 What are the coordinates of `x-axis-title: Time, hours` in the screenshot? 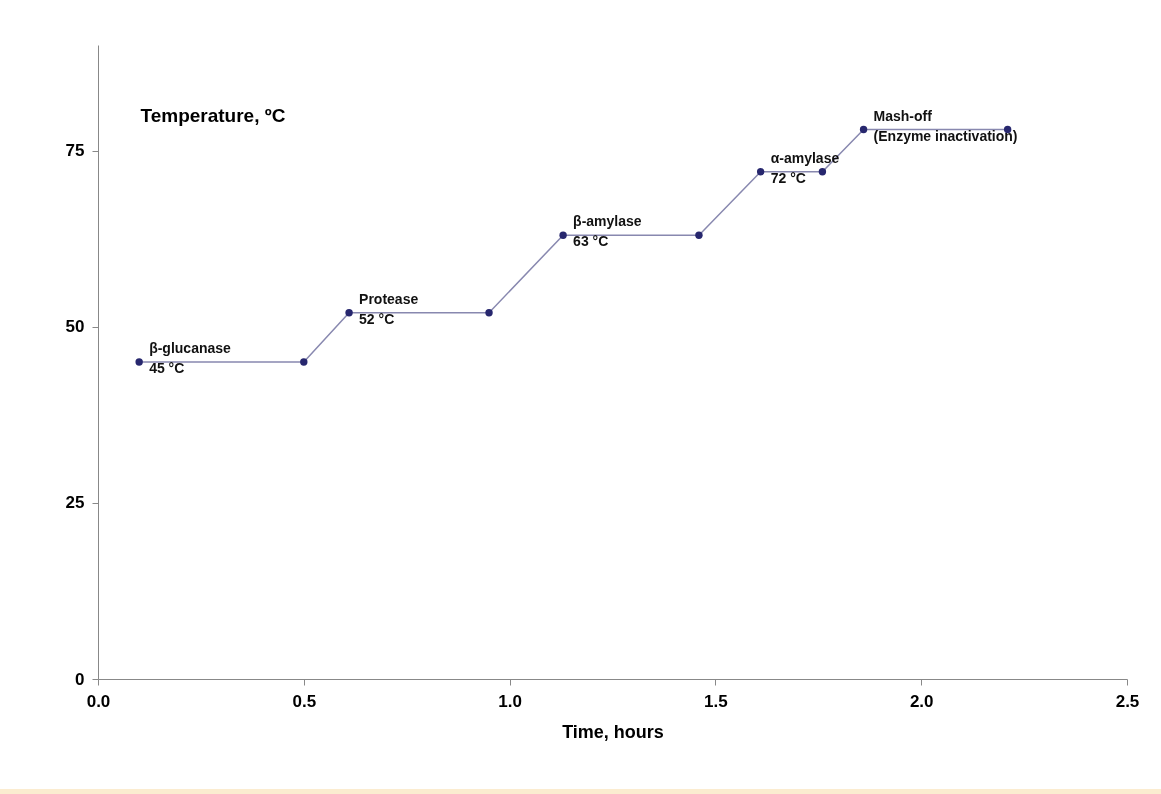 It's located at (613, 731).